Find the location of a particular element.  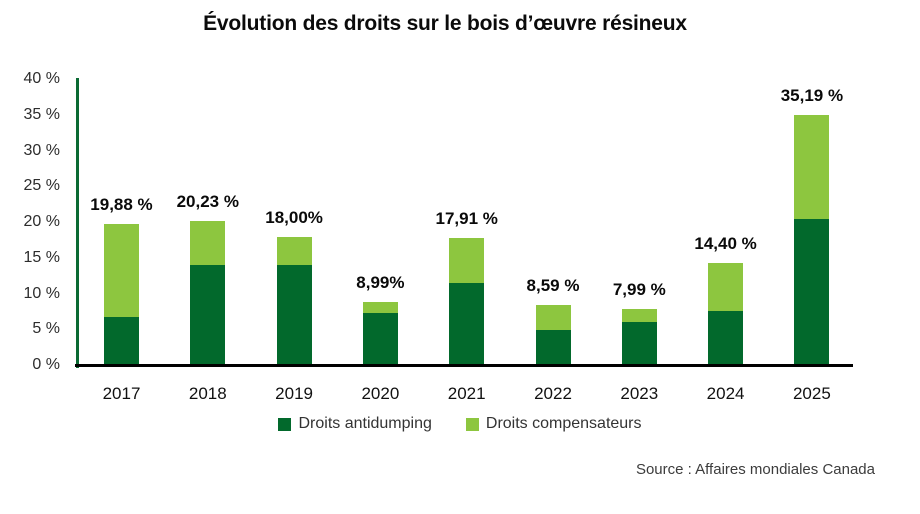

x-axis-label: 2017 is located at coordinates (121, 393).